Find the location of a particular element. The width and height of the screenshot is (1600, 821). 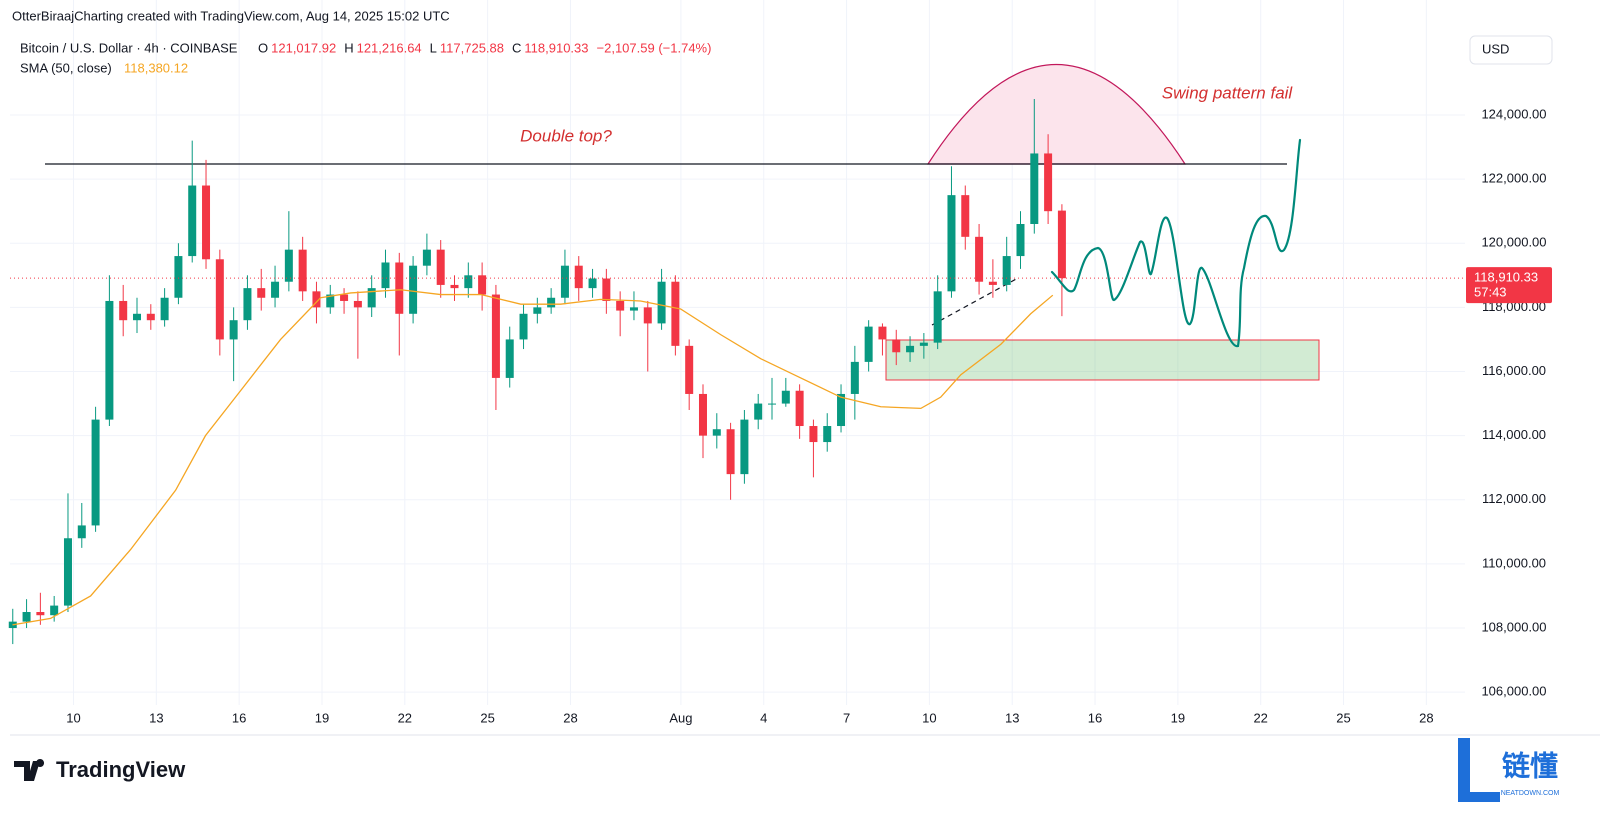

y-tick-label: 112,000.00 is located at coordinates (1514, 498).